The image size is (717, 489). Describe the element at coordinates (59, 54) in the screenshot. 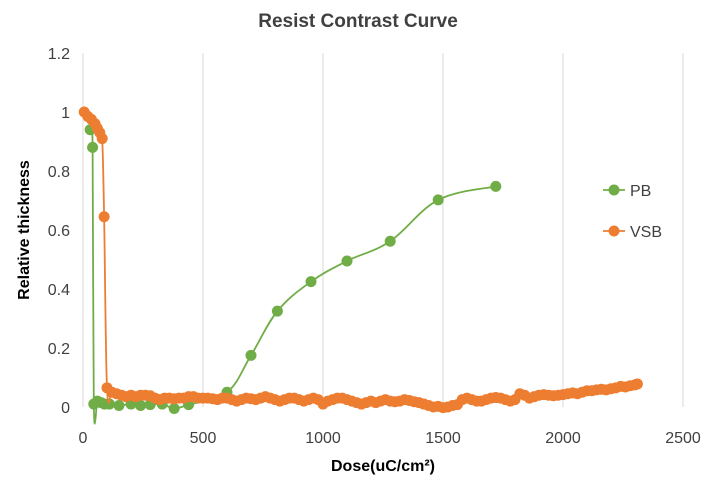

I see `y-tick-label: 1.2` at that location.